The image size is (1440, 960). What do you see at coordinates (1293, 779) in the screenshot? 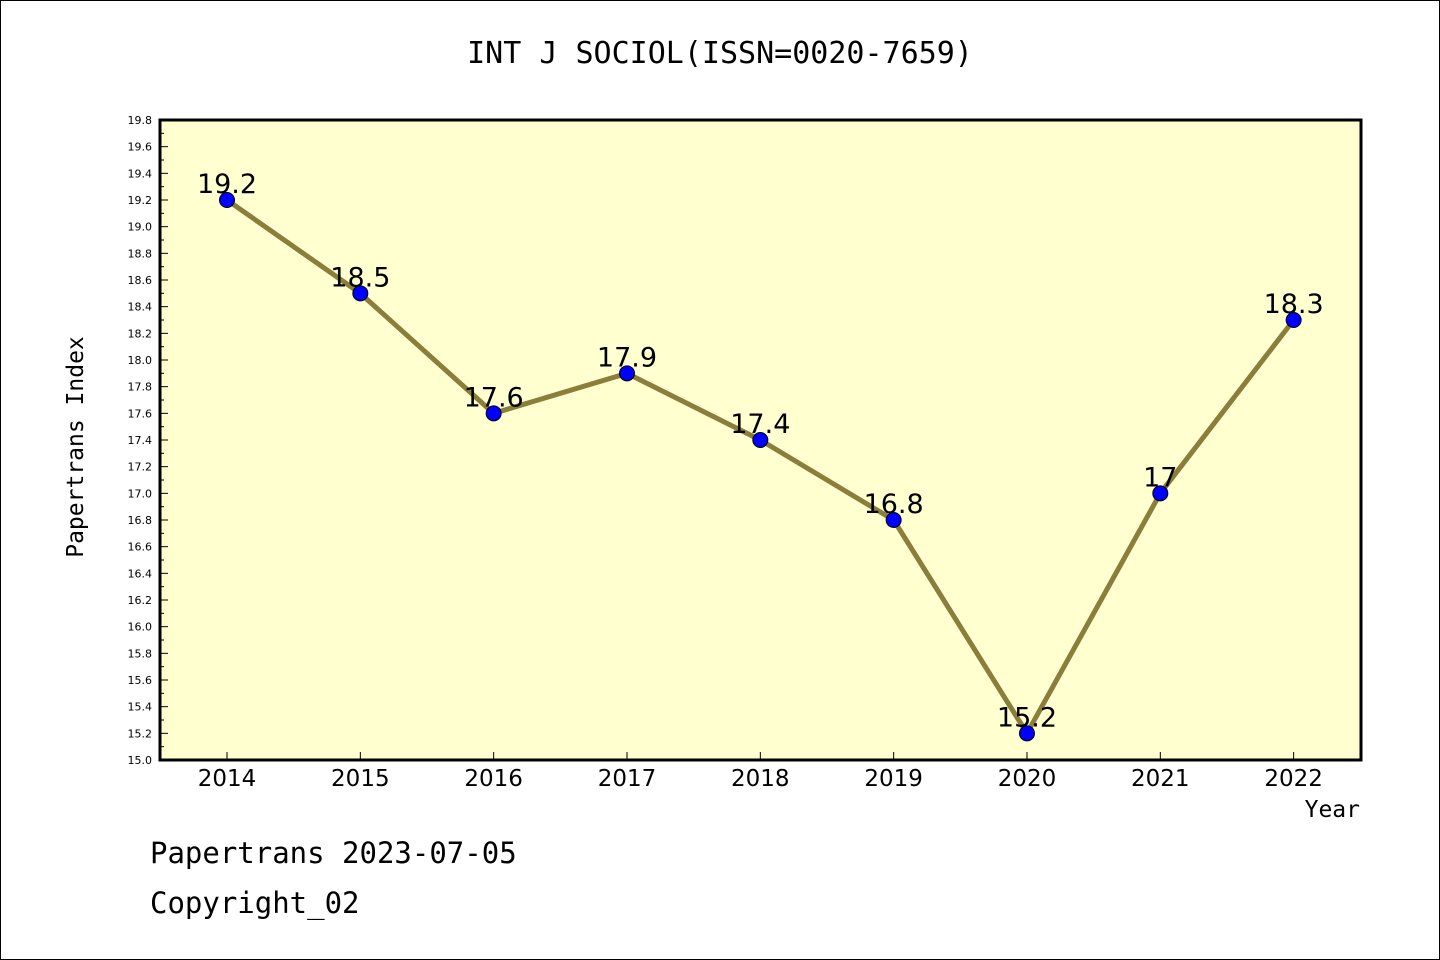
I see `x-tick-label: 2022` at bounding box center [1293, 779].